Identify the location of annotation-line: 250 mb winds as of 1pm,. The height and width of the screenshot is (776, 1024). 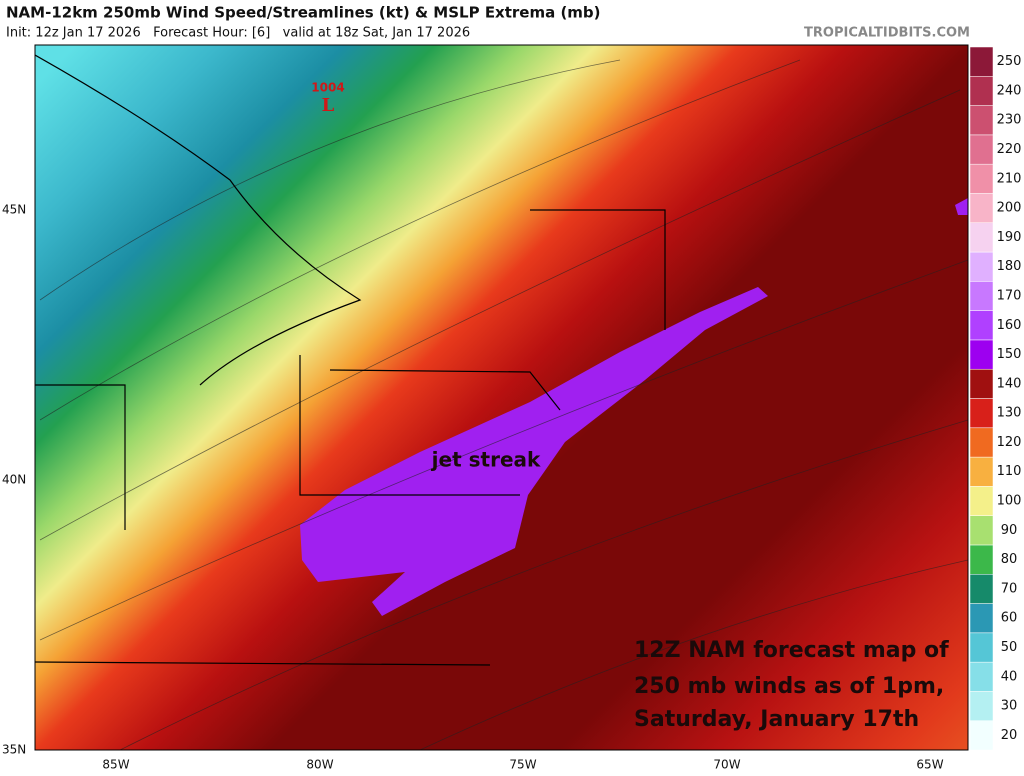
(789, 686).